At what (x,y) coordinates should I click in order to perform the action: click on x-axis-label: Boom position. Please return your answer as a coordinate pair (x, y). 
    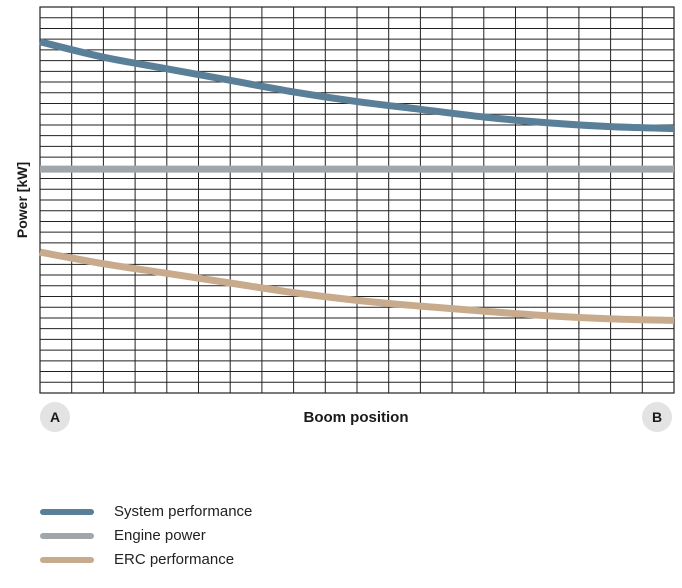
    Looking at the image, I should click on (356, 417).